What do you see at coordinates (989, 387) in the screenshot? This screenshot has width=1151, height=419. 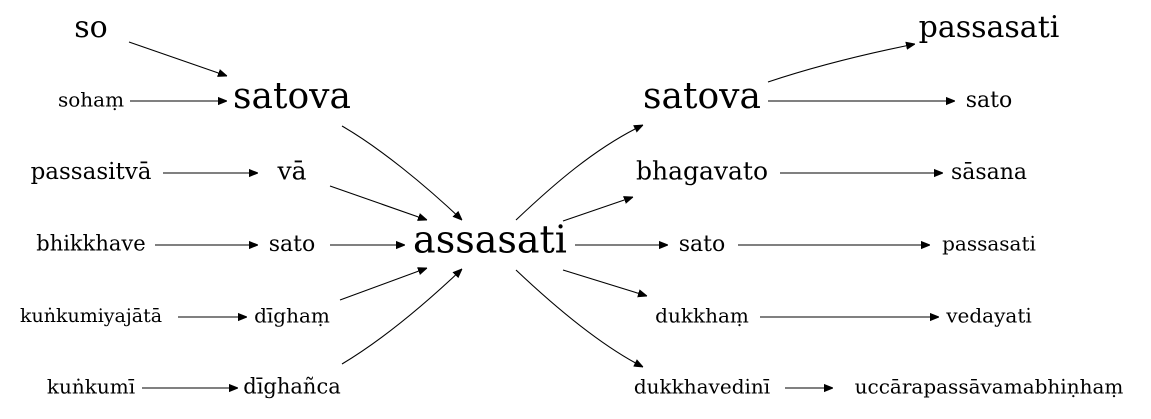 I see `node-uccarapassavamabhinham: uccārapassāvamabhiṇhaṃ` at bounding box center [989, 387].